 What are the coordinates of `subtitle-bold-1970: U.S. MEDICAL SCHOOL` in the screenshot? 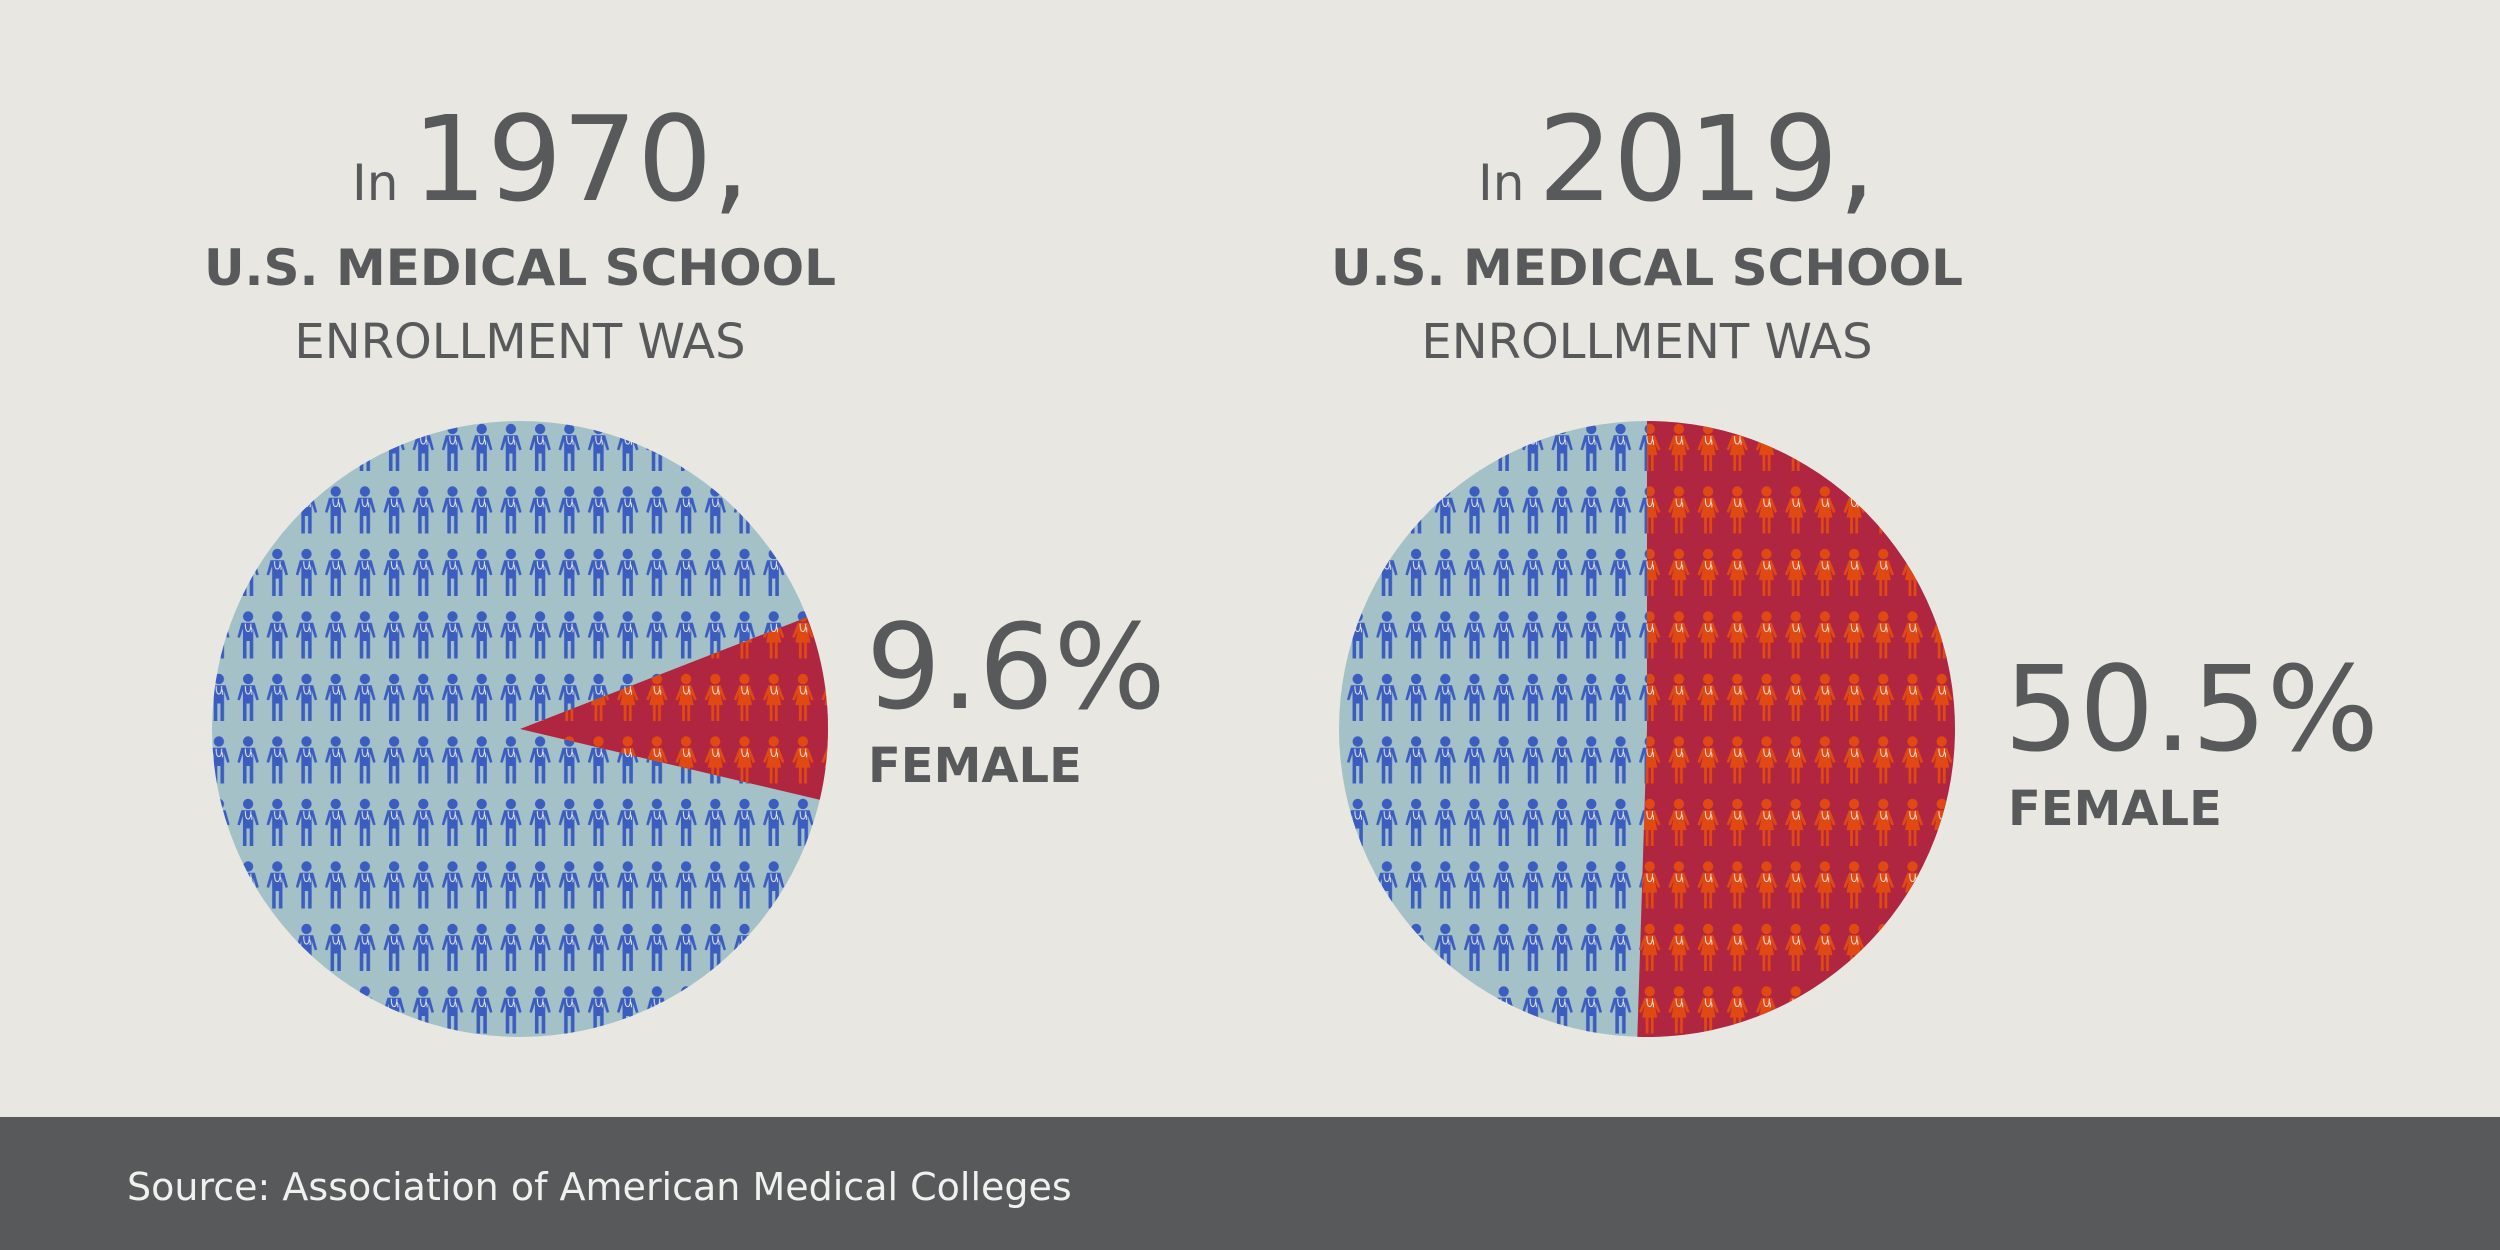 It's located at (520, 268).